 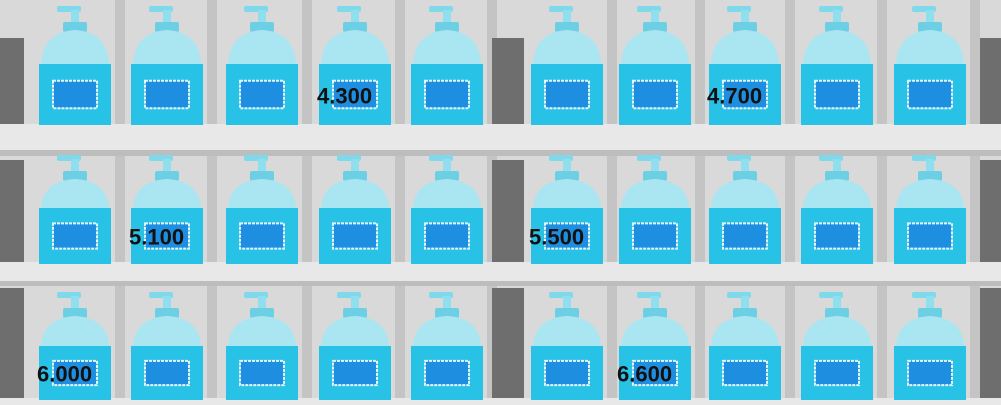 I want to click on bottle: 5.100, so click(x=166, y=209).